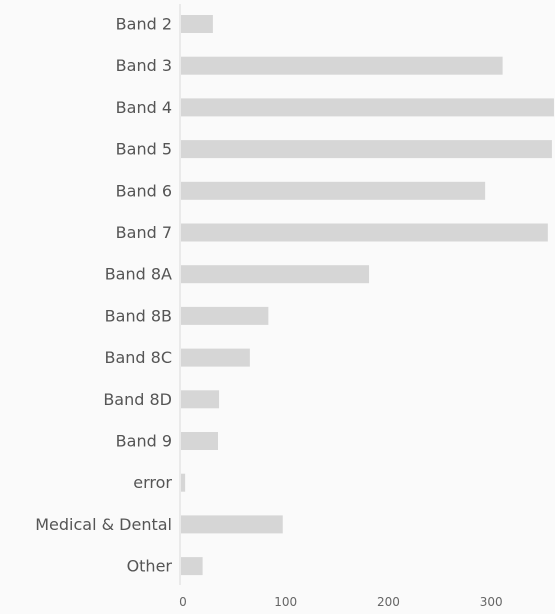 Image resolution: width=555 pixels, height=614 pixels. What do you see at coordinates (200, 399) in the screenshot?
I see `bar-band-8d` at bounding box center [200, 399].